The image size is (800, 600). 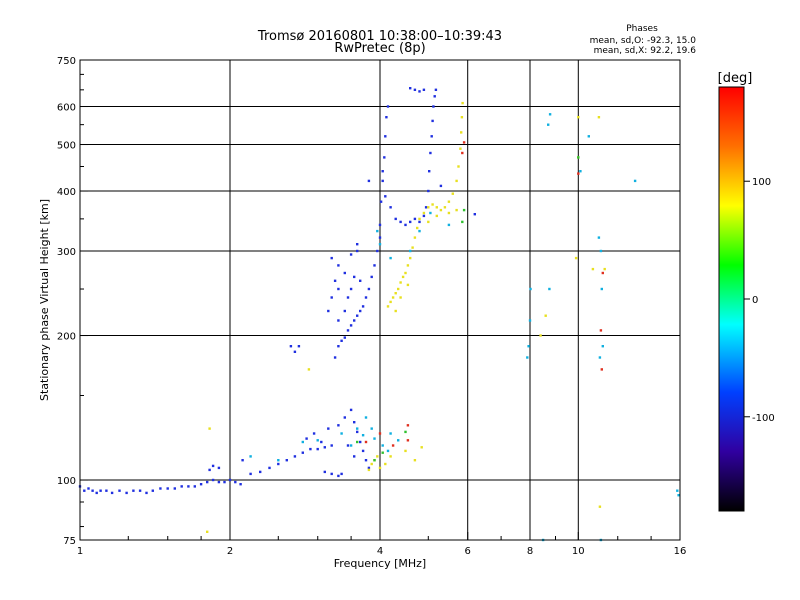 I want to click on phase-stats-x-mode: mean, sd,X: 92.2, 19.6, so click(x=645, y=51).